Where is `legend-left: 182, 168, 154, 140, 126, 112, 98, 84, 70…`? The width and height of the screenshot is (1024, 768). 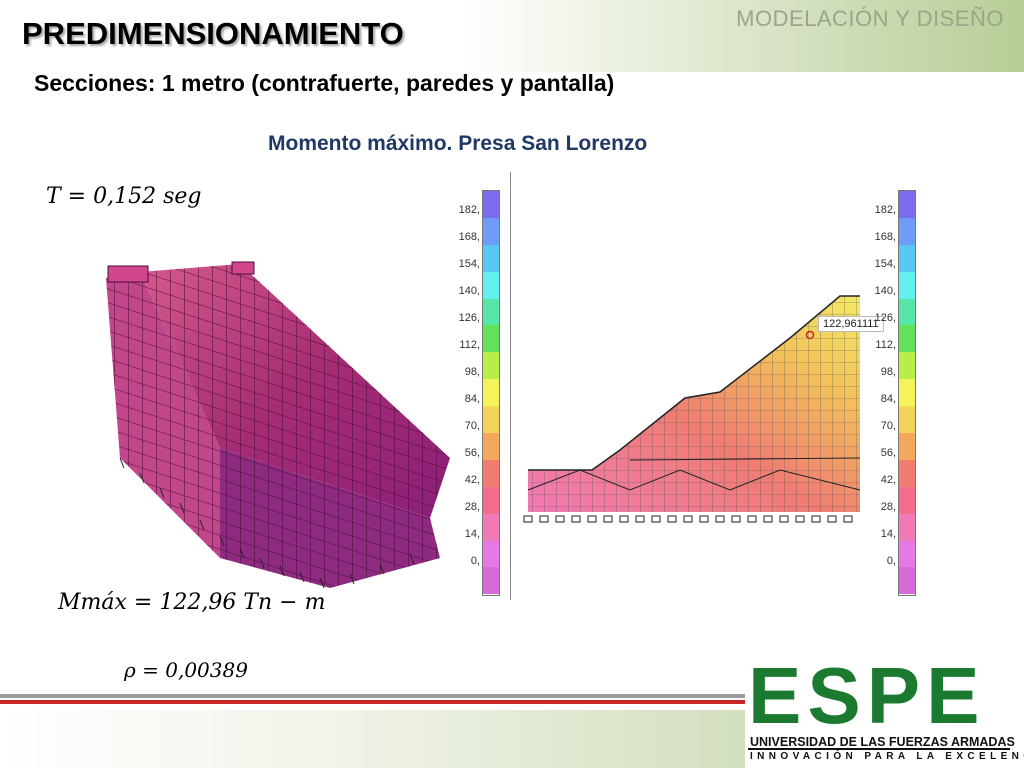
legend-left: 182, 168, 154, 140, 126, 112, 98, 84, 70… is located at coordinates (476, 393).